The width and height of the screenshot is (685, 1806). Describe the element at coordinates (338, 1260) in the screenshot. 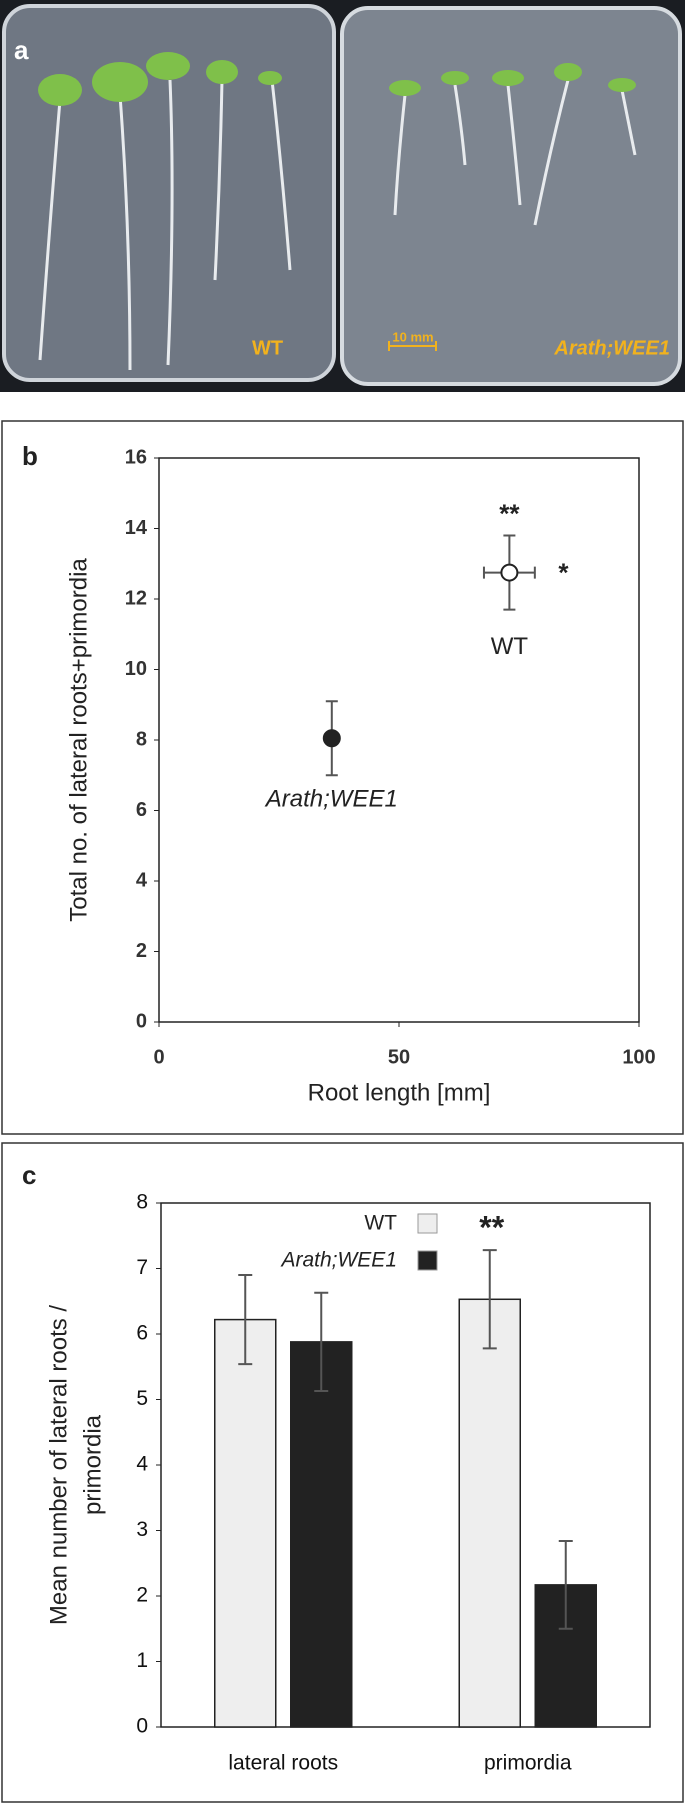

I see `legend-label: Arath;WEE1` at that location.